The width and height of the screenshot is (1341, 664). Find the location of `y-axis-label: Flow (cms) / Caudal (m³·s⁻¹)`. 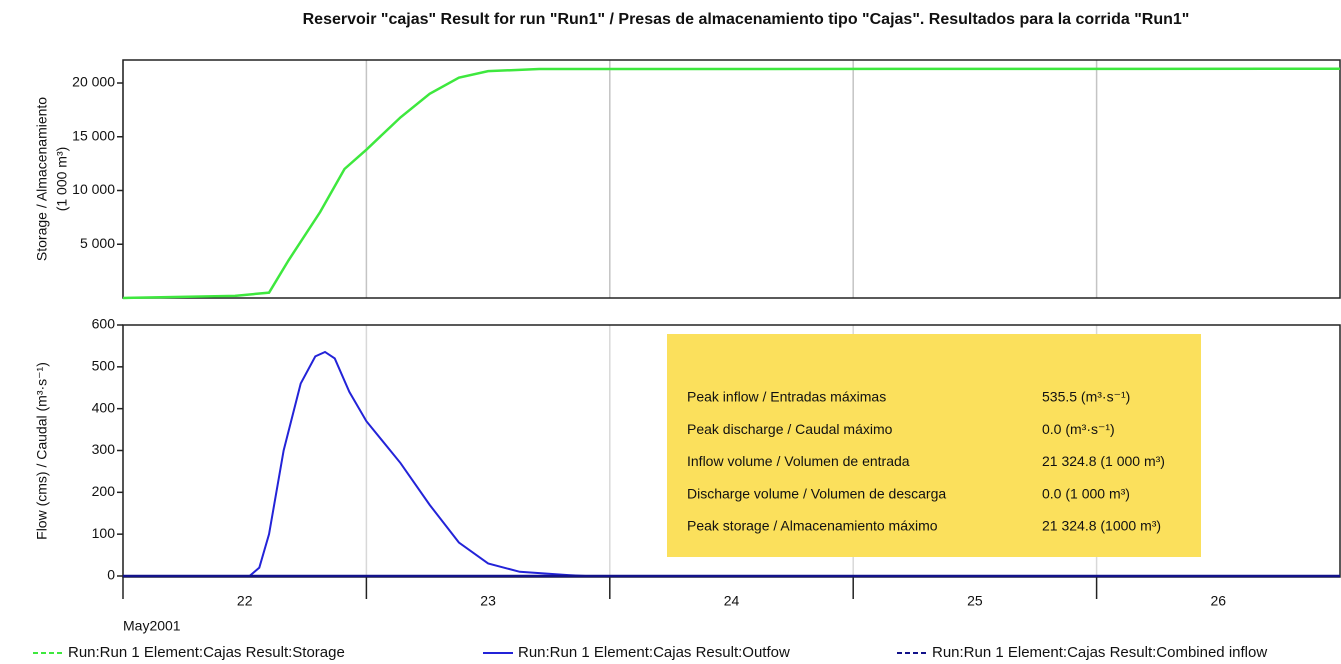

y-axis-label: Flow (cms) / Caudal (m³·s⁻¹) is located at coordinates (42, 451).